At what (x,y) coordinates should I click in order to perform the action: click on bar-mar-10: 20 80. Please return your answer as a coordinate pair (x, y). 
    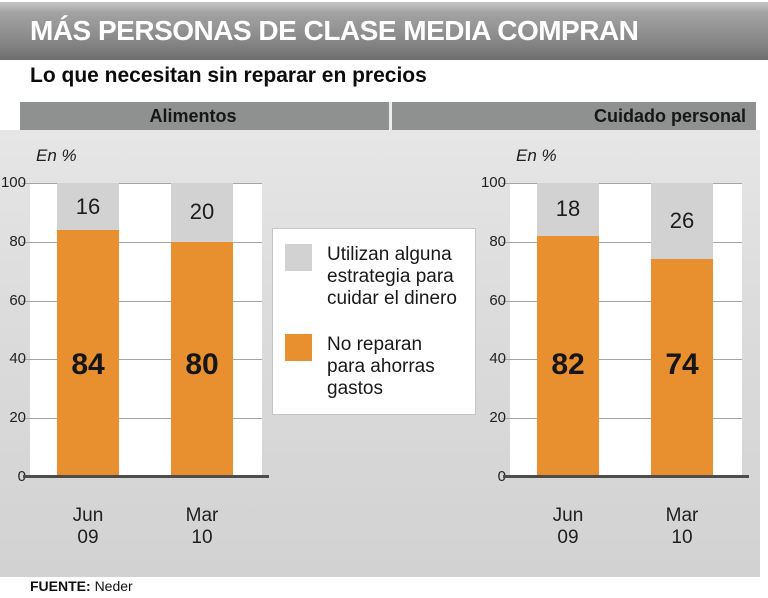
    Looking at the image, I should click on (202, 330).